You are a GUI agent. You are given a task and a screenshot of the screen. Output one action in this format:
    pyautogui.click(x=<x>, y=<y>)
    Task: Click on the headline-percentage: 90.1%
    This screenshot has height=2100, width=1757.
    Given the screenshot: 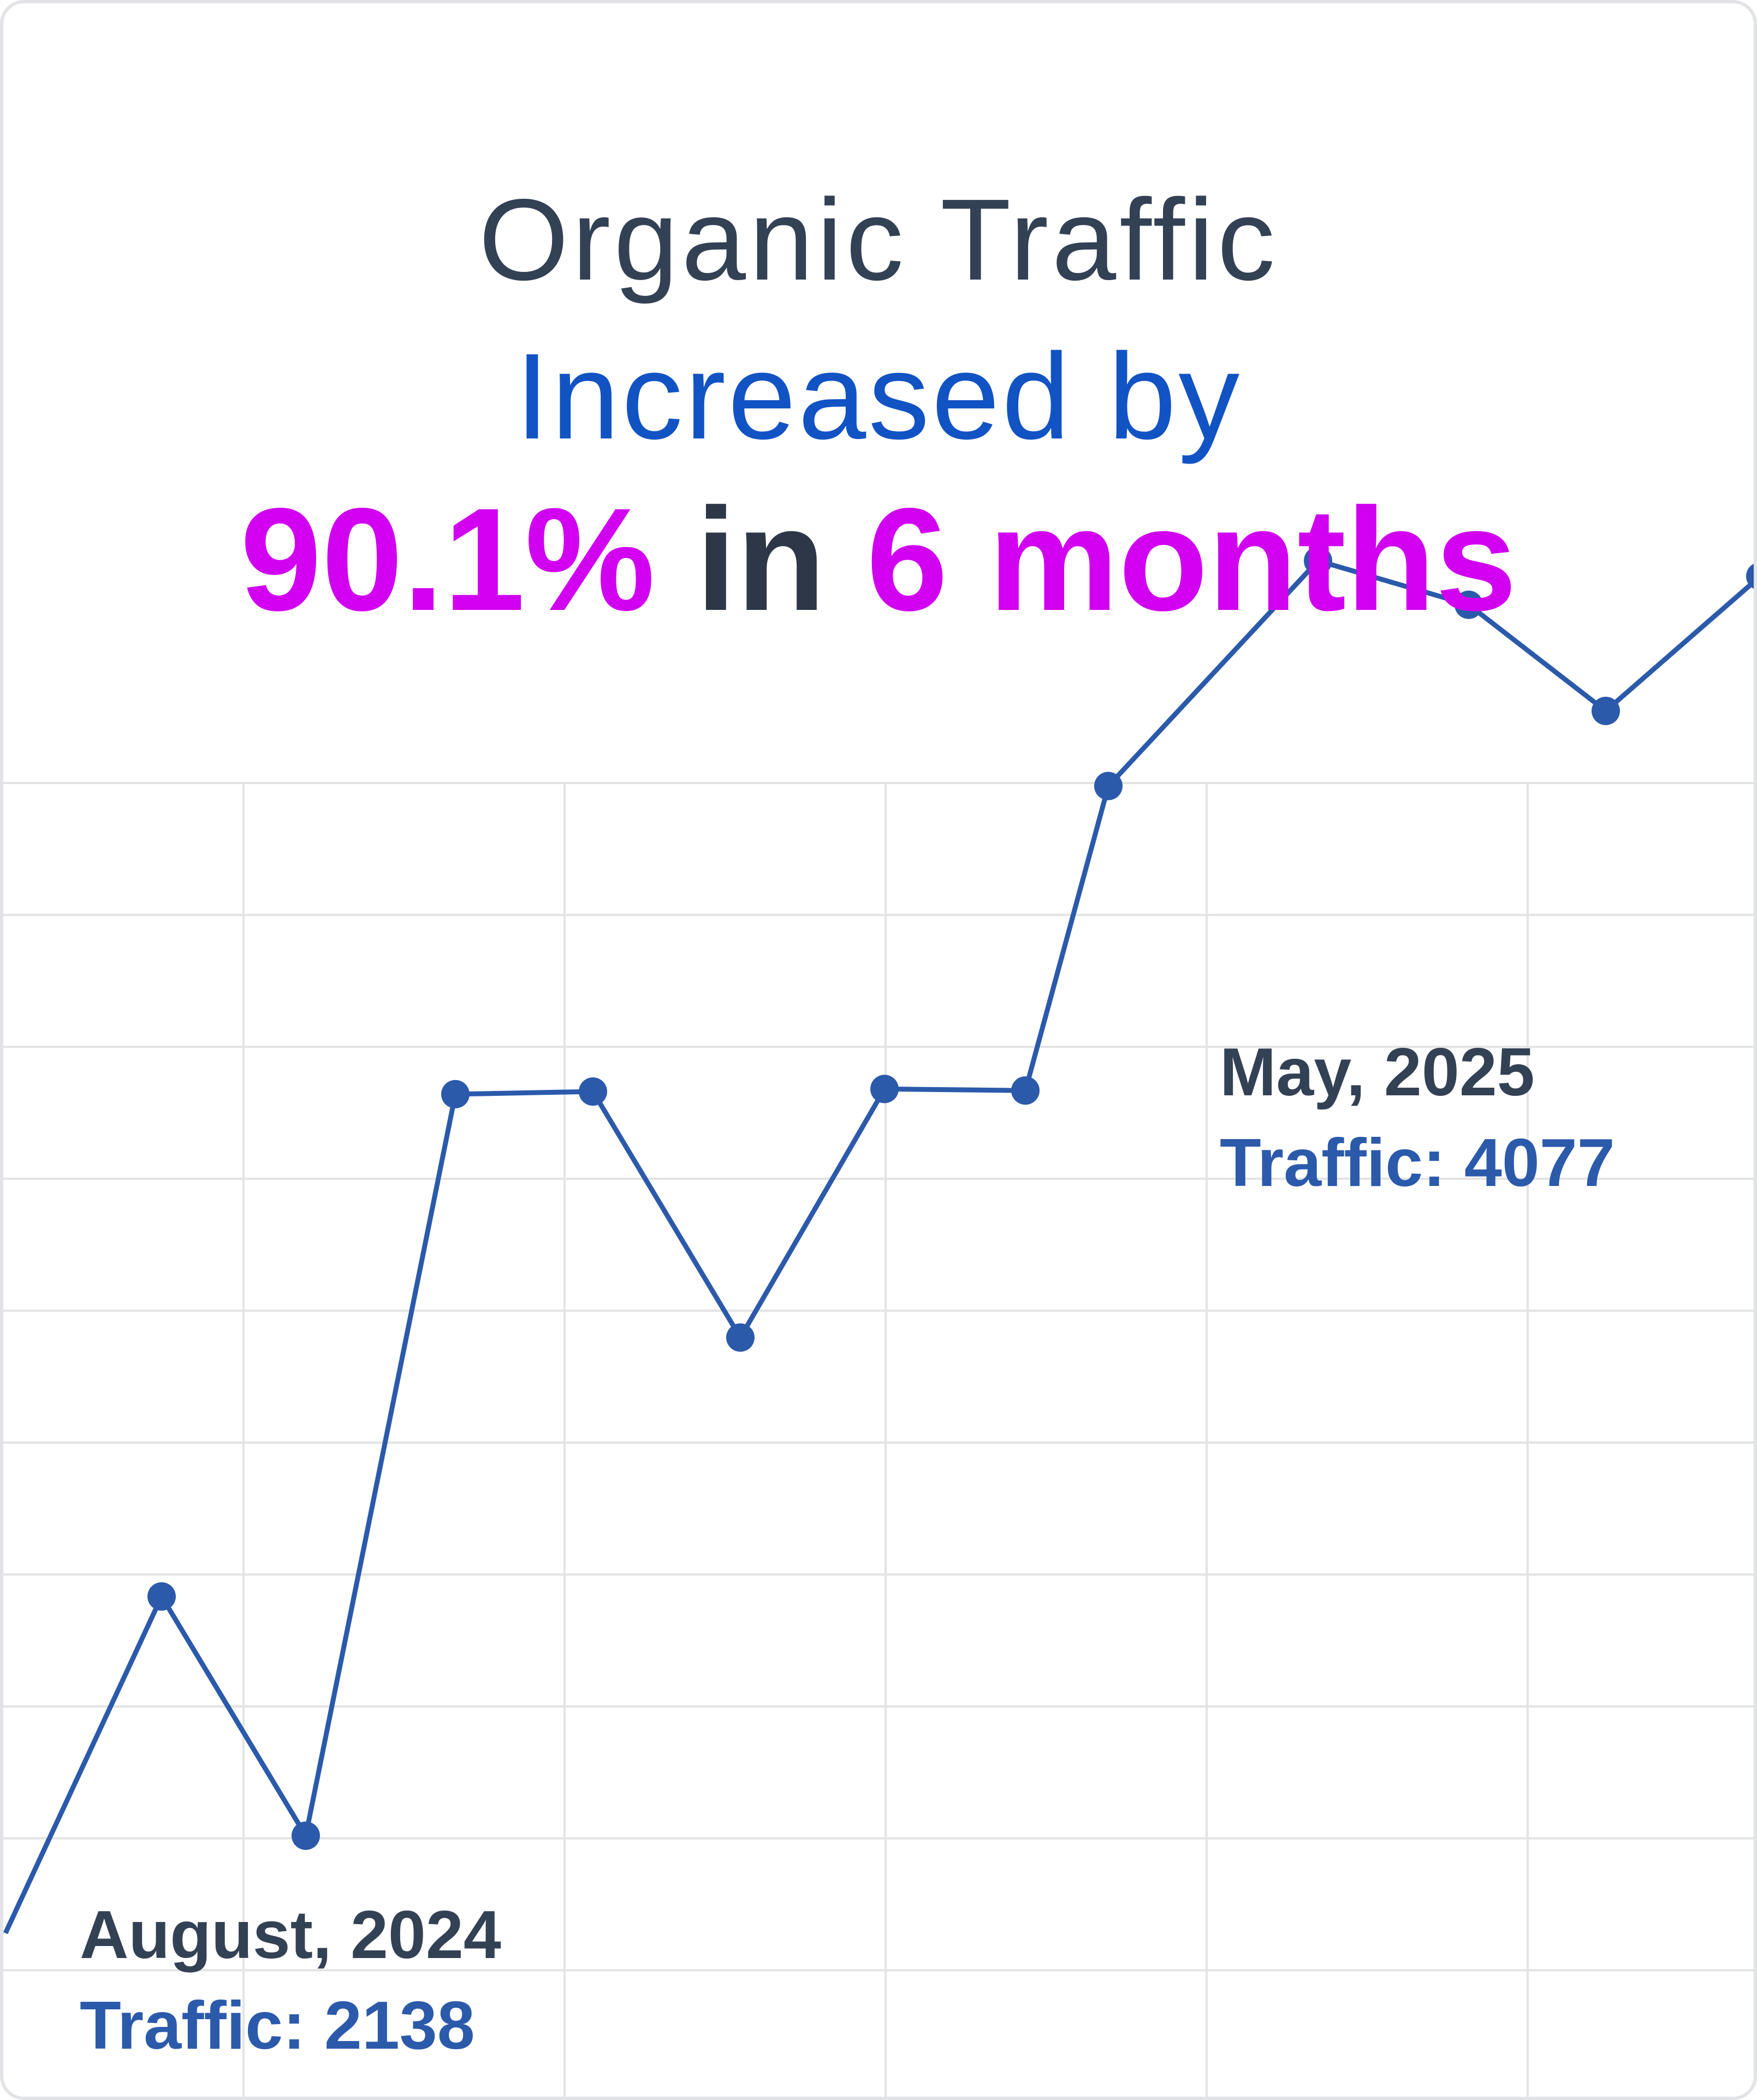 What is the action you would take?
    pyautogui.click(x=447, y=559)
    